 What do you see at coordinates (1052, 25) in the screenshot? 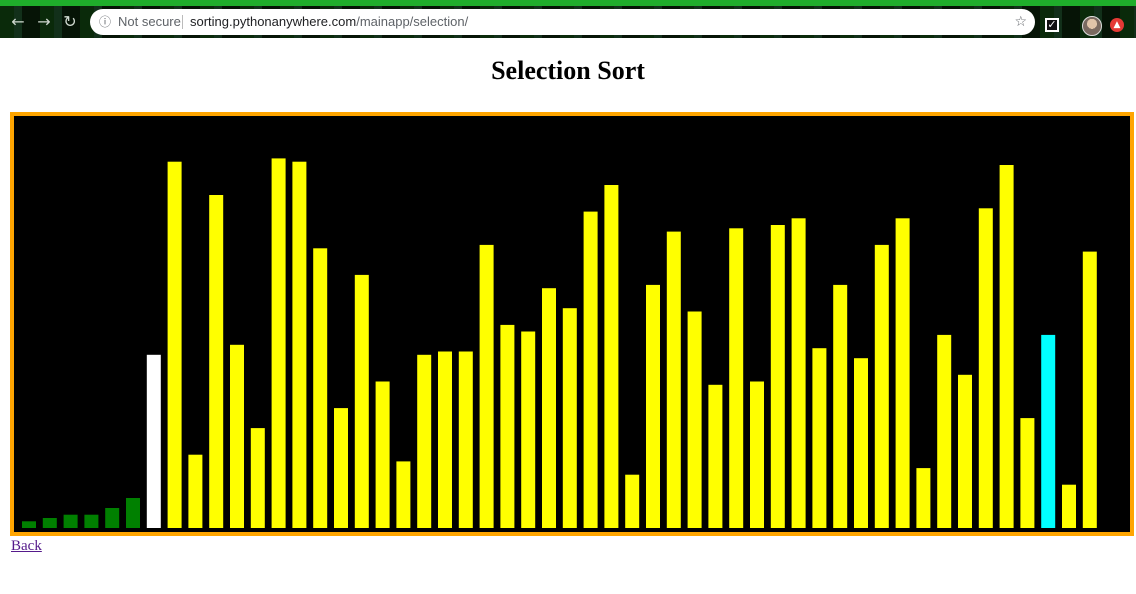
I see `checkbox-icon: ✓` at bounding box center [1052, 25].